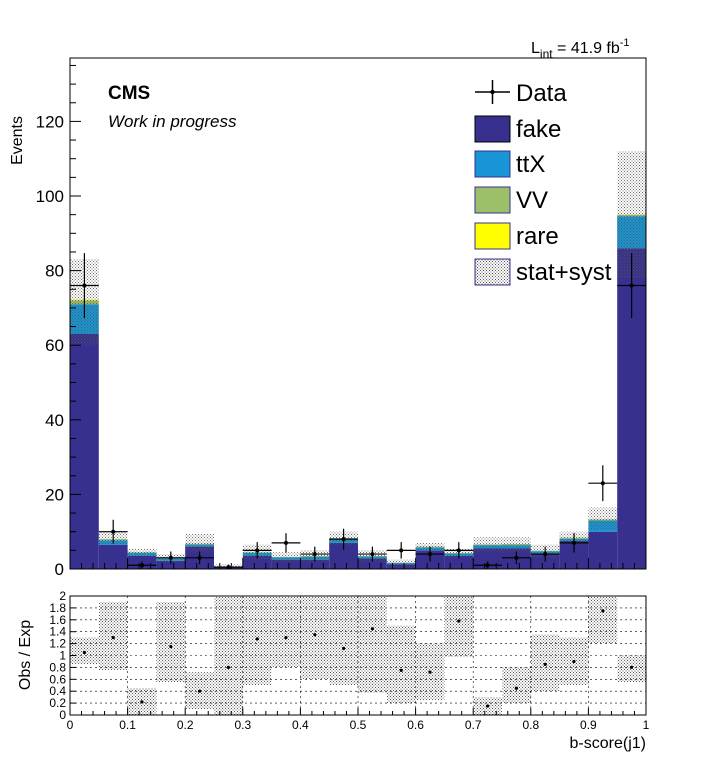  Describe the element at coordinates (17, 140) in the screenshot. I see `y-axis-title-events: Events` at that location.